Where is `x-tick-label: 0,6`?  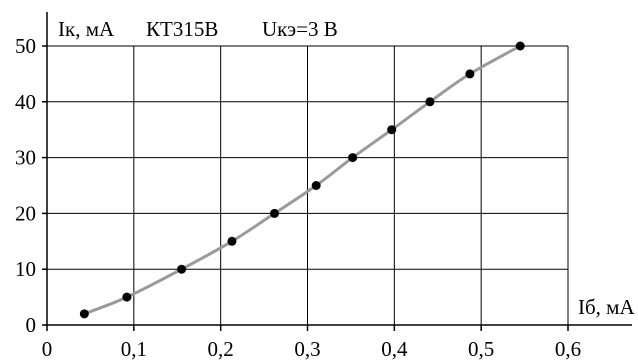
x-tick-label: 0,6 is located at coordinates (568, 348).